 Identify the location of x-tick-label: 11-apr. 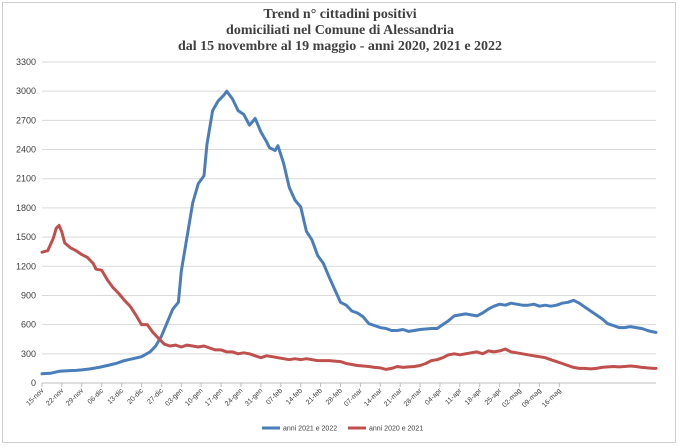
(453, 396).